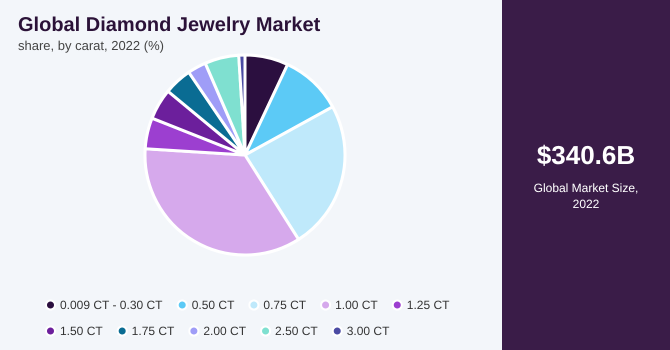 The width and height of the screenshot is (670, 350). What do you see at coordinates (285, 305) in the screenshot?
I see `legend-label: 0.75 CT` at bounding box center [285, 305].